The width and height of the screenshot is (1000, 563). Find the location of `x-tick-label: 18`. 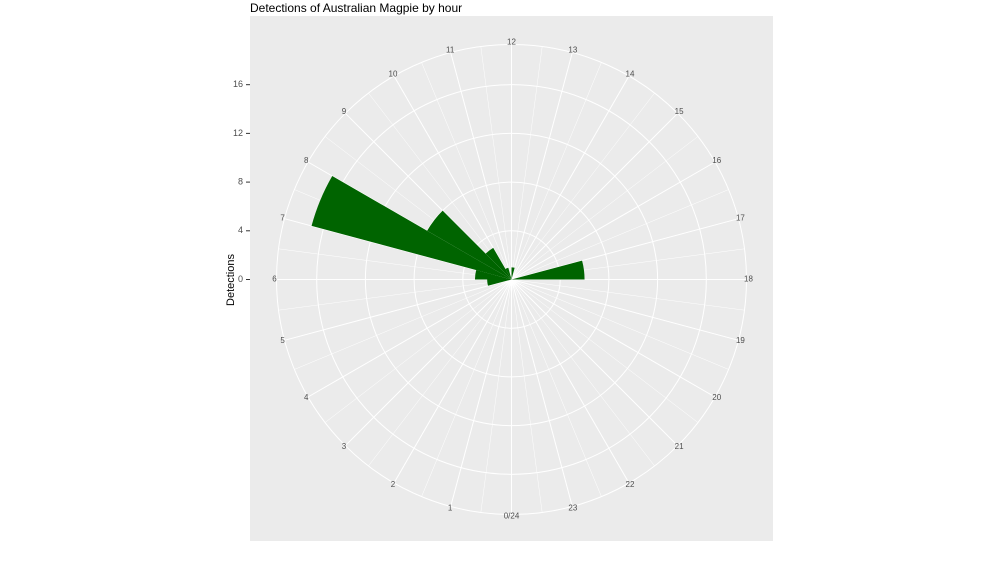

x-tick-label: 18 is located at coordinates (748, 279).